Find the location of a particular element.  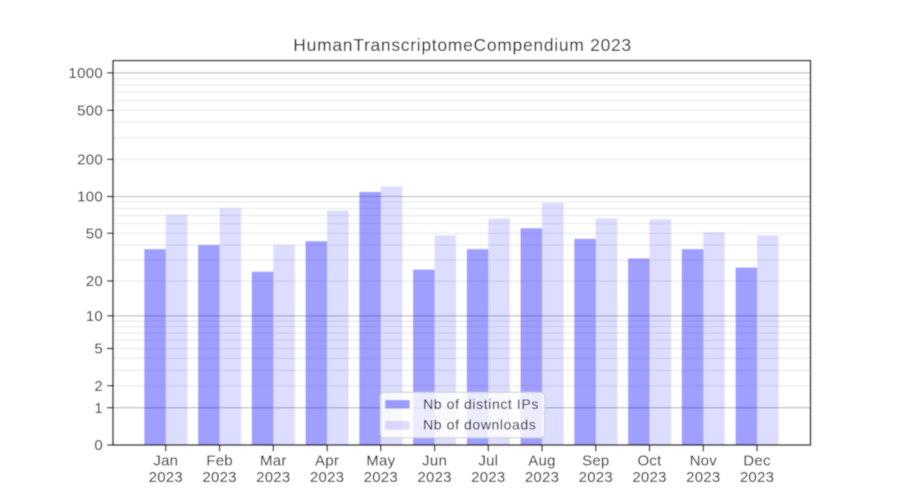

svg-text: Oct is located at coordinates (649, 460).